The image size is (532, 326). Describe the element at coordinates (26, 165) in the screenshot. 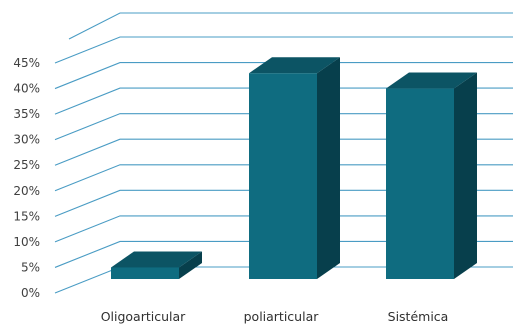

I see `y-tick-label: 25%` at that location.